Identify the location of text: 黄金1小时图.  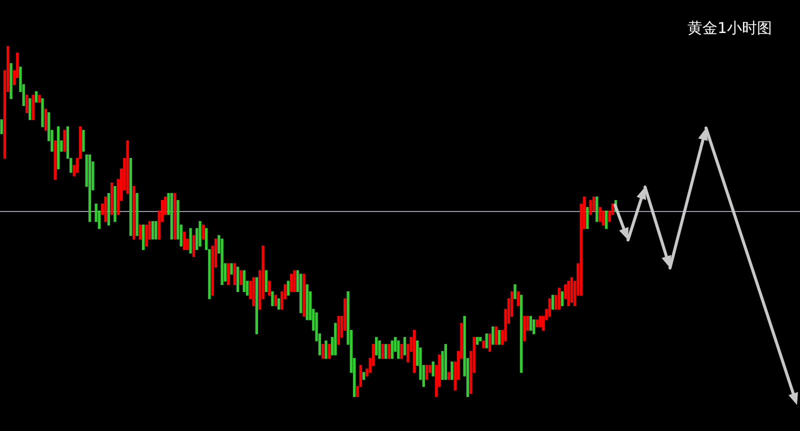
(729, 28).